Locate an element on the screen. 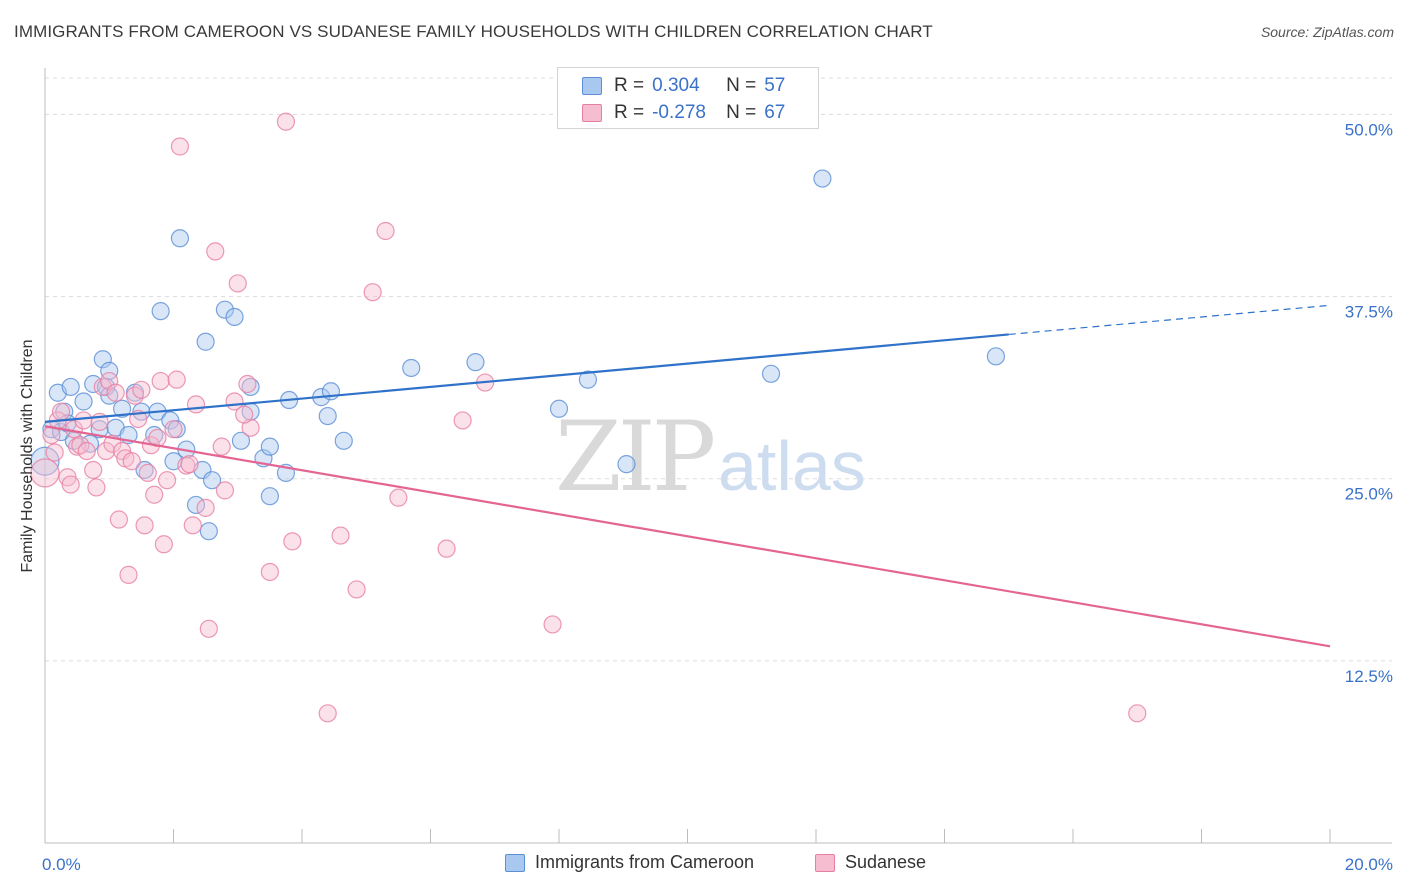 Image resolution: width=1406 pixels, height=892 pixels. y-tick-label: 12.5% is located at coordinates (1369, 676).